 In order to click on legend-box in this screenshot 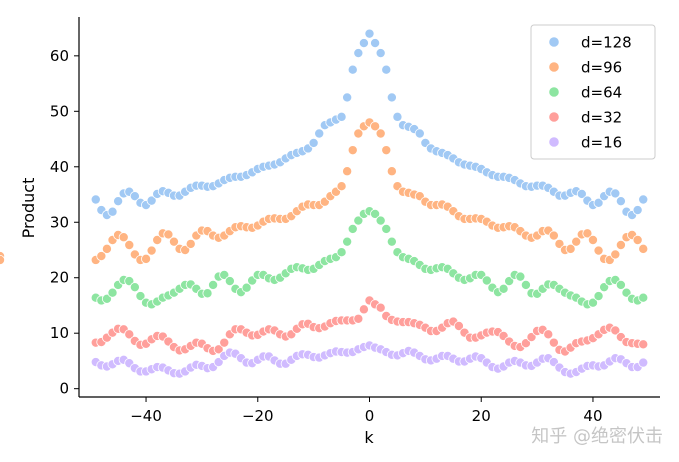, I will do `click(593, 92)`.